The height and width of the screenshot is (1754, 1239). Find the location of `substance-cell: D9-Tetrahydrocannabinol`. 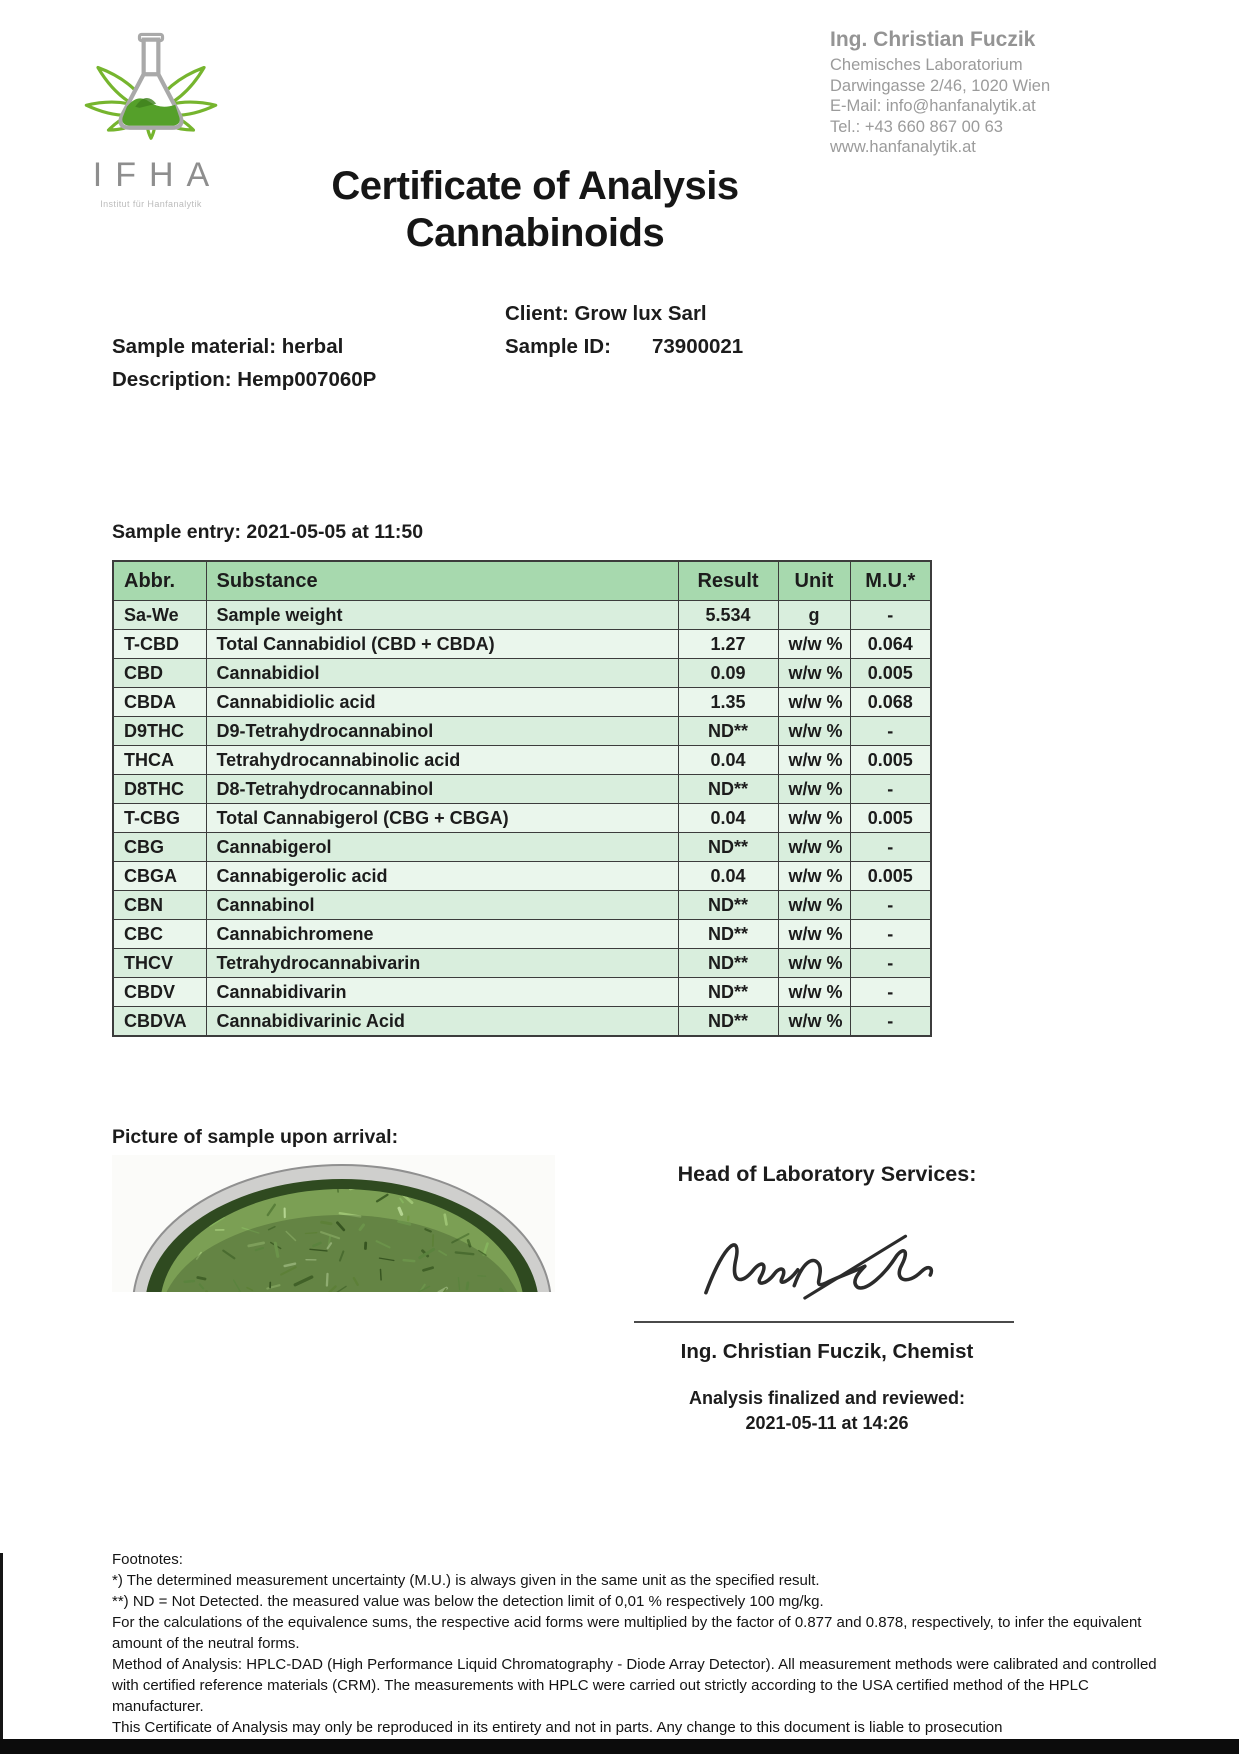

substance-cell: D9-Tetrahydrocannabinol is located at coordinates (442, 731).